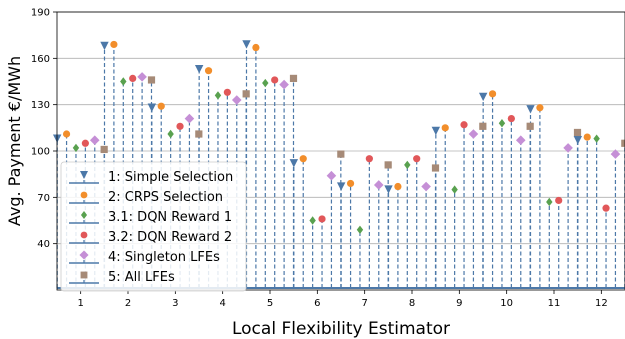 Image resolution: width=625 pixels, height=339 pixels. Describe the element at coordinates (270, 303) in the screenshot. I see `x-tick-label: 5` at that location.